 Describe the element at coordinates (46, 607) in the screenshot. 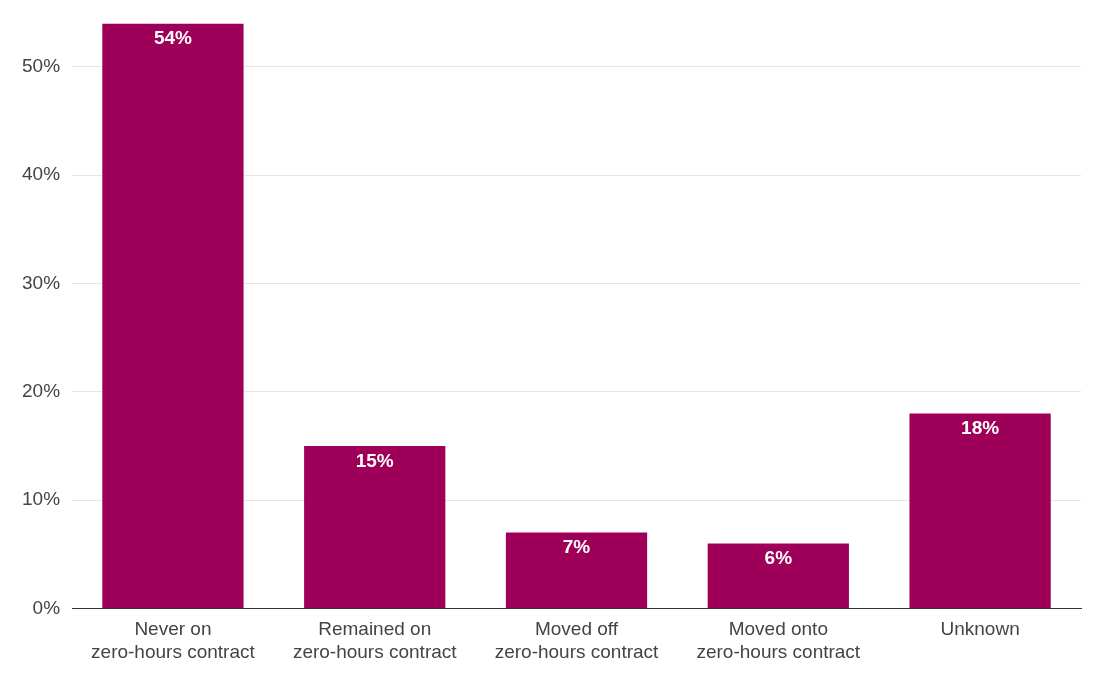

I see `y-tick-label: 0%` at that location.